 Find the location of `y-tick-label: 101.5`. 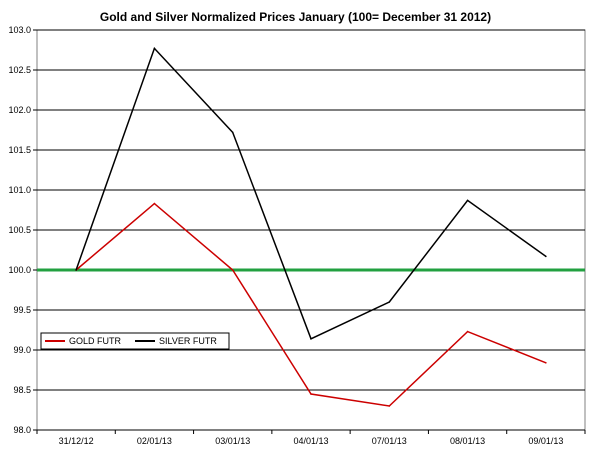

y-tick-label: 101.5 is located at coordinates (19, 150).